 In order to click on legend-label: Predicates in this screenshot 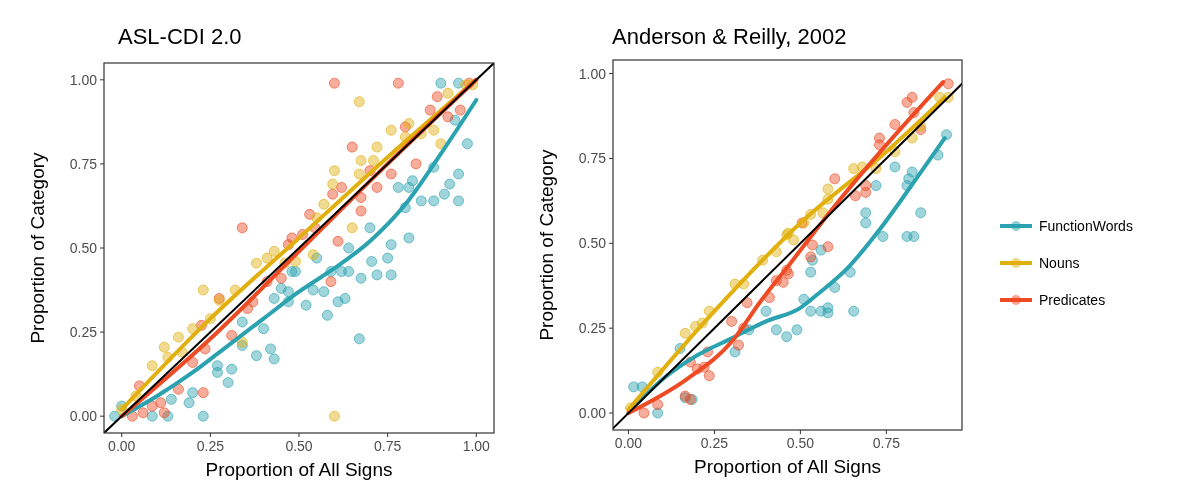, I will do `click(1072, 300)`.